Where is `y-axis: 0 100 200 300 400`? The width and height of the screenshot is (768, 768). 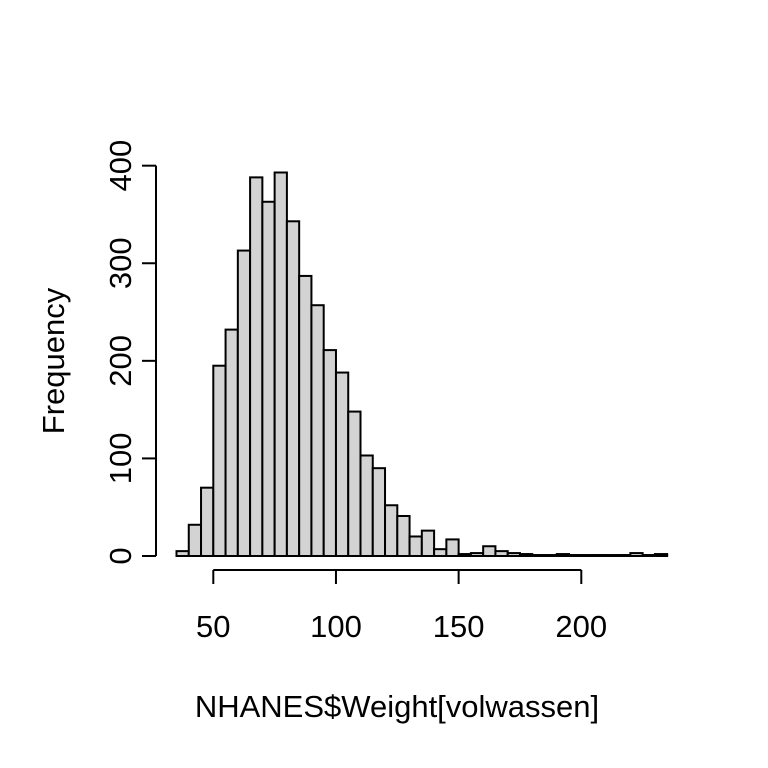
y-axis: 0 100 200 300 400 is located at coordinates (130, 352).